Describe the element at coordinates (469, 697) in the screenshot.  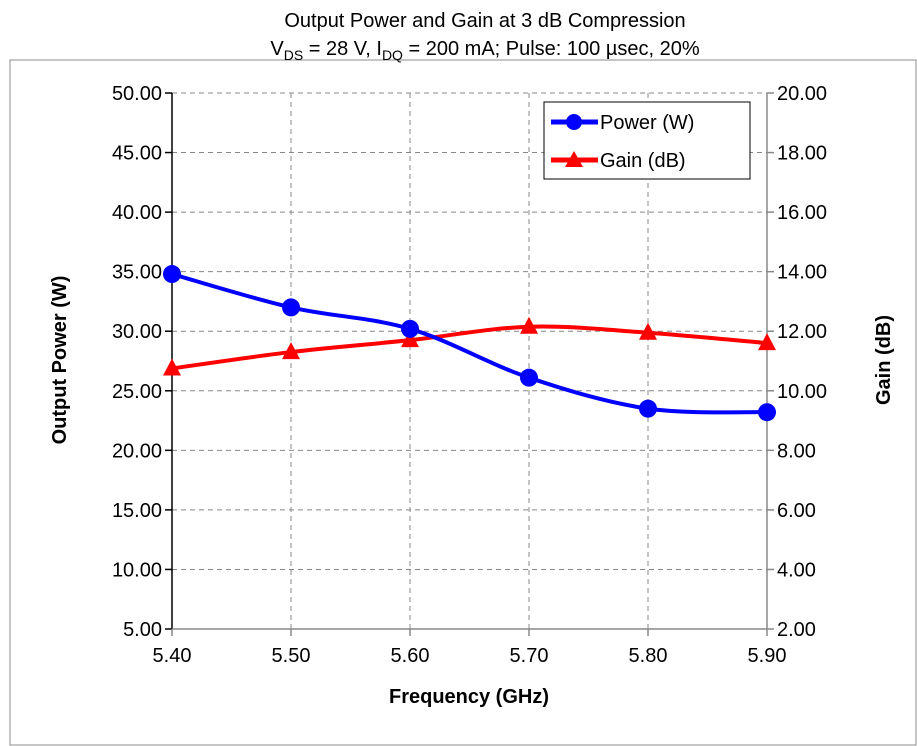
I see `x-axis-title: Frequency (GHz)` at that location.